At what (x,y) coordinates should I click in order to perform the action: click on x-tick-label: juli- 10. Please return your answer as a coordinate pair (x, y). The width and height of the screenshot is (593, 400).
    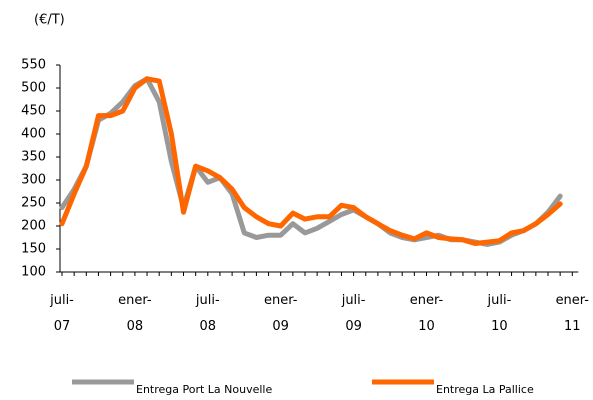
    Looking at the image, I should click on (499, 313).